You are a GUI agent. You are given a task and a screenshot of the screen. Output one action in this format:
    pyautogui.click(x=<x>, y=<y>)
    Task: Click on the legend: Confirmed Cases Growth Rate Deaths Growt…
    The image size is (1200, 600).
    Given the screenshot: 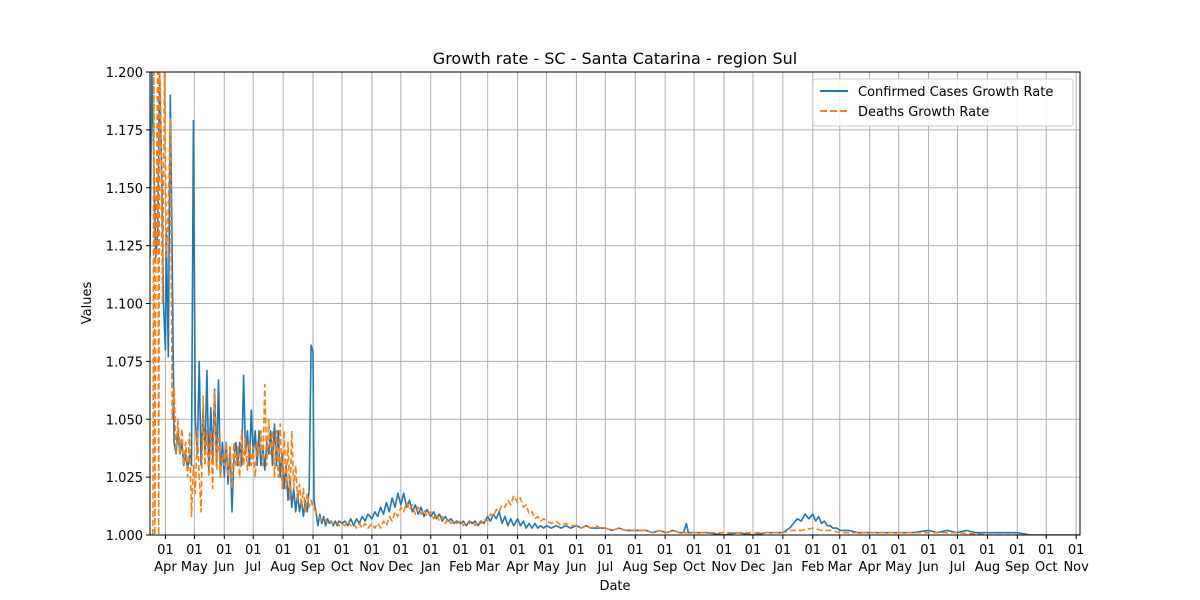 What is the action you would take?
    pyautogui.click(x=943, y=102)
    